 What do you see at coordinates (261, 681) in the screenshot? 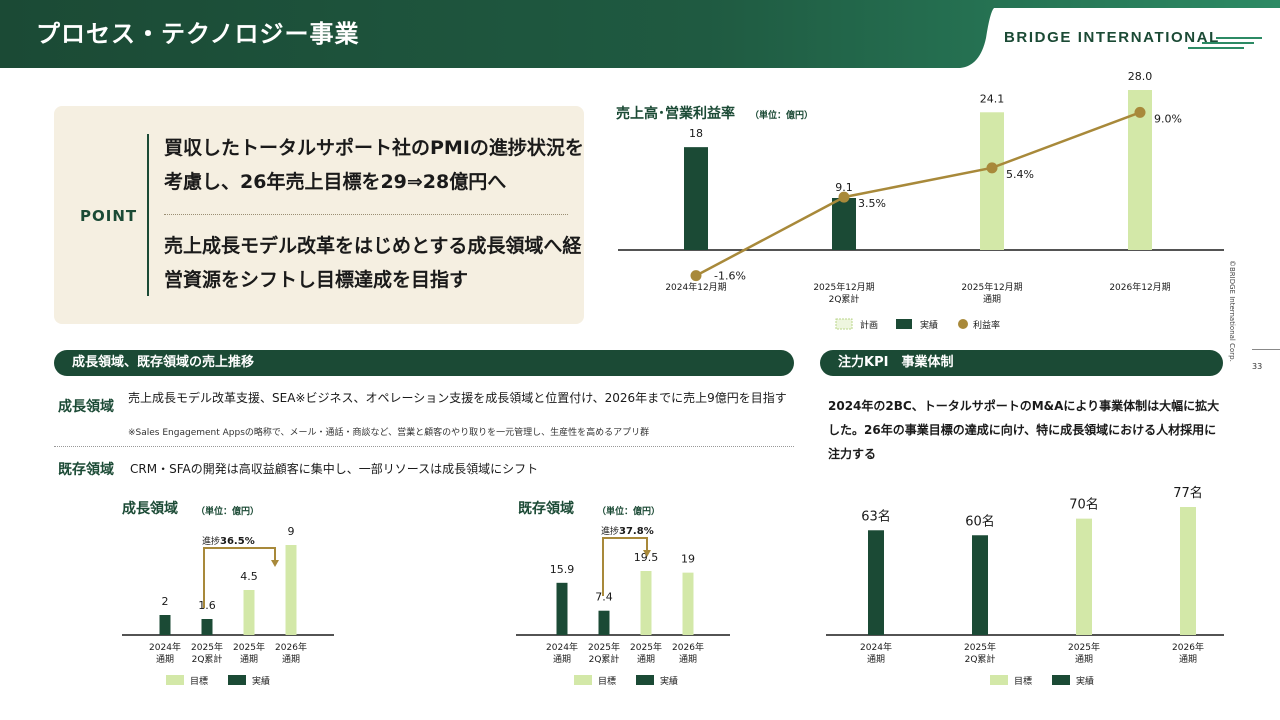
I see `growth-legend-label-actual: 実績` at bounding box center [261, 681].